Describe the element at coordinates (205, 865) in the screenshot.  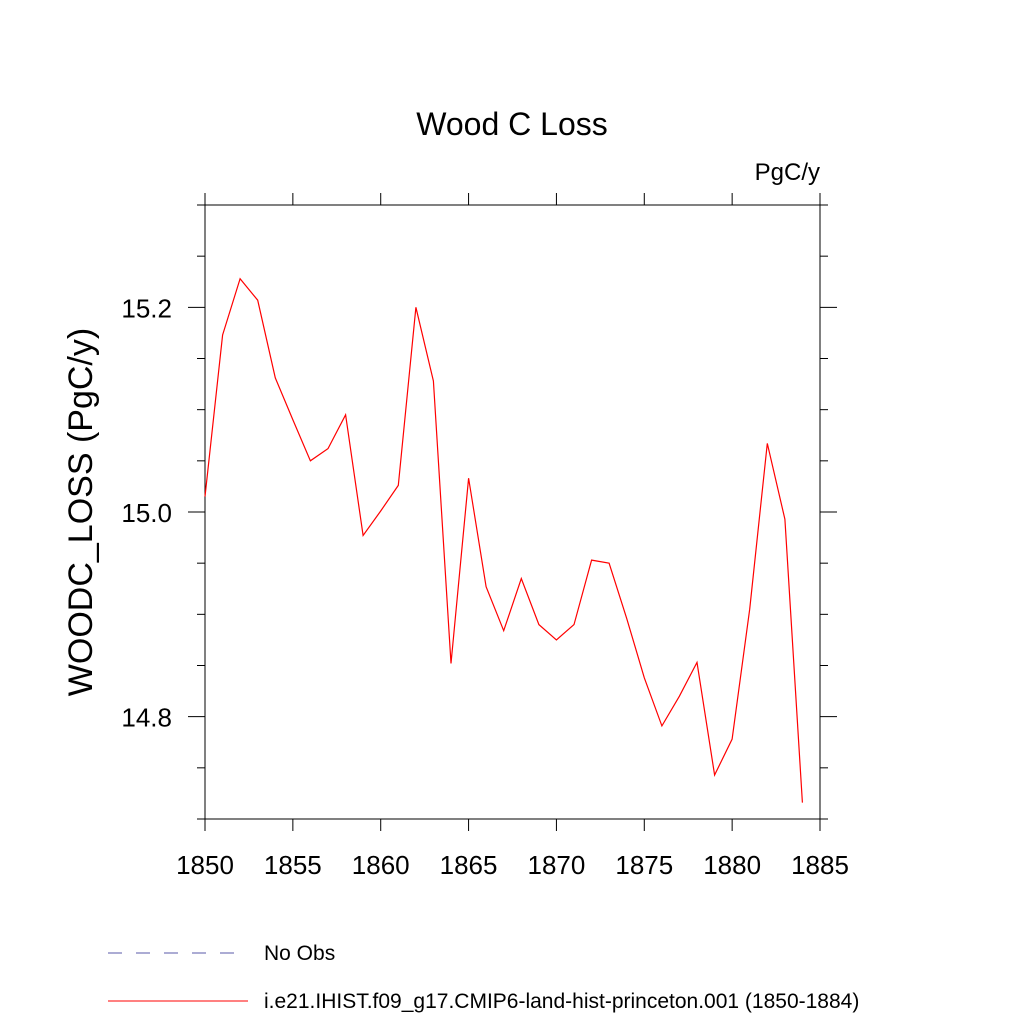
I see `x-tick-label: 1850` at that location.